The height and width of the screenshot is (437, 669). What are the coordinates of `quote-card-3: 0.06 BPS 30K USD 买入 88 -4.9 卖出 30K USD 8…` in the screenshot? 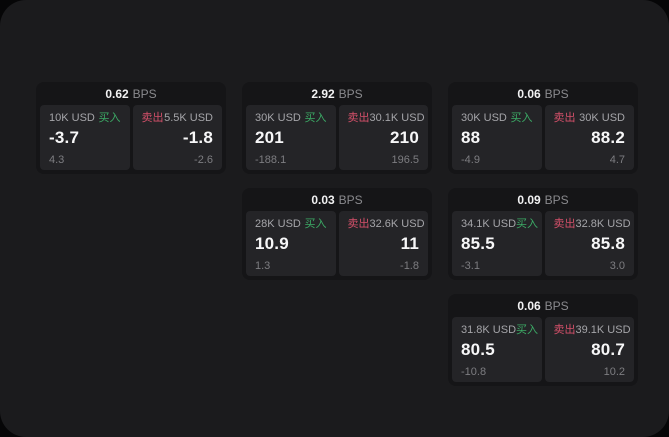 It's located at (543, 128).